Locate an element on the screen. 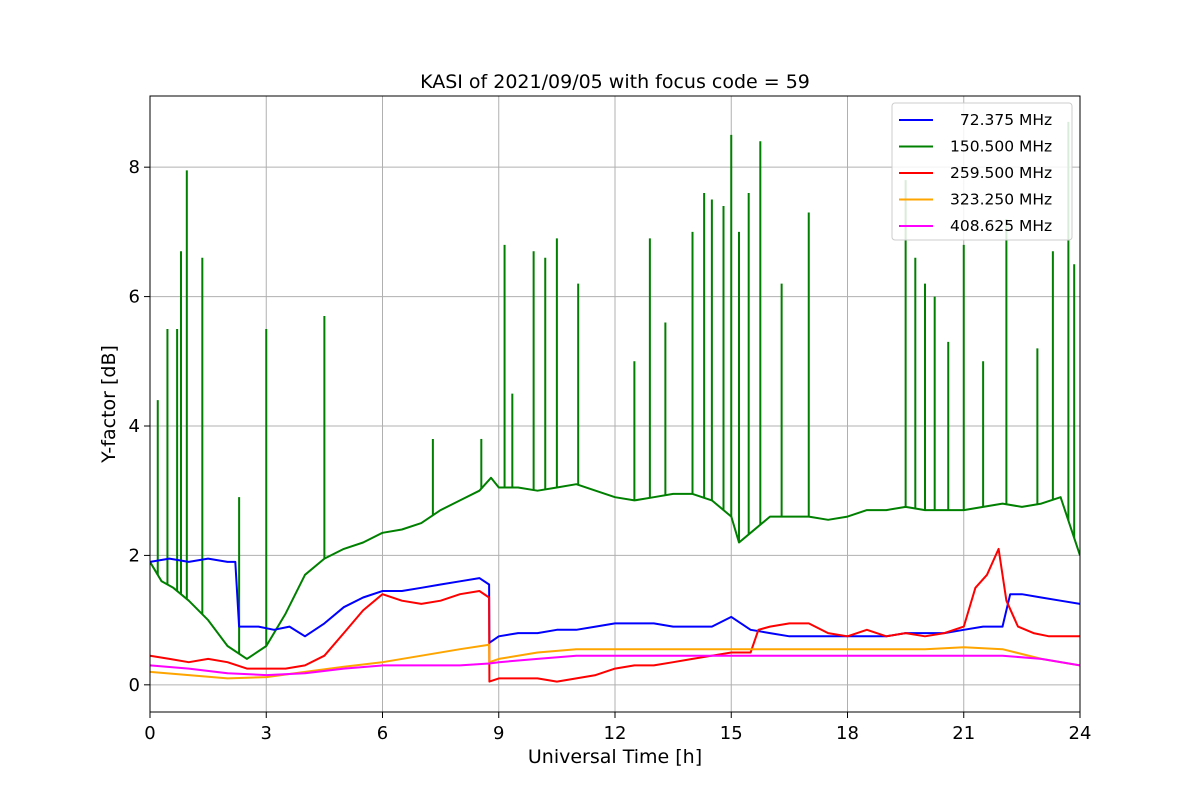  x-tick-label: 12 is located at coordinates (615, 733).